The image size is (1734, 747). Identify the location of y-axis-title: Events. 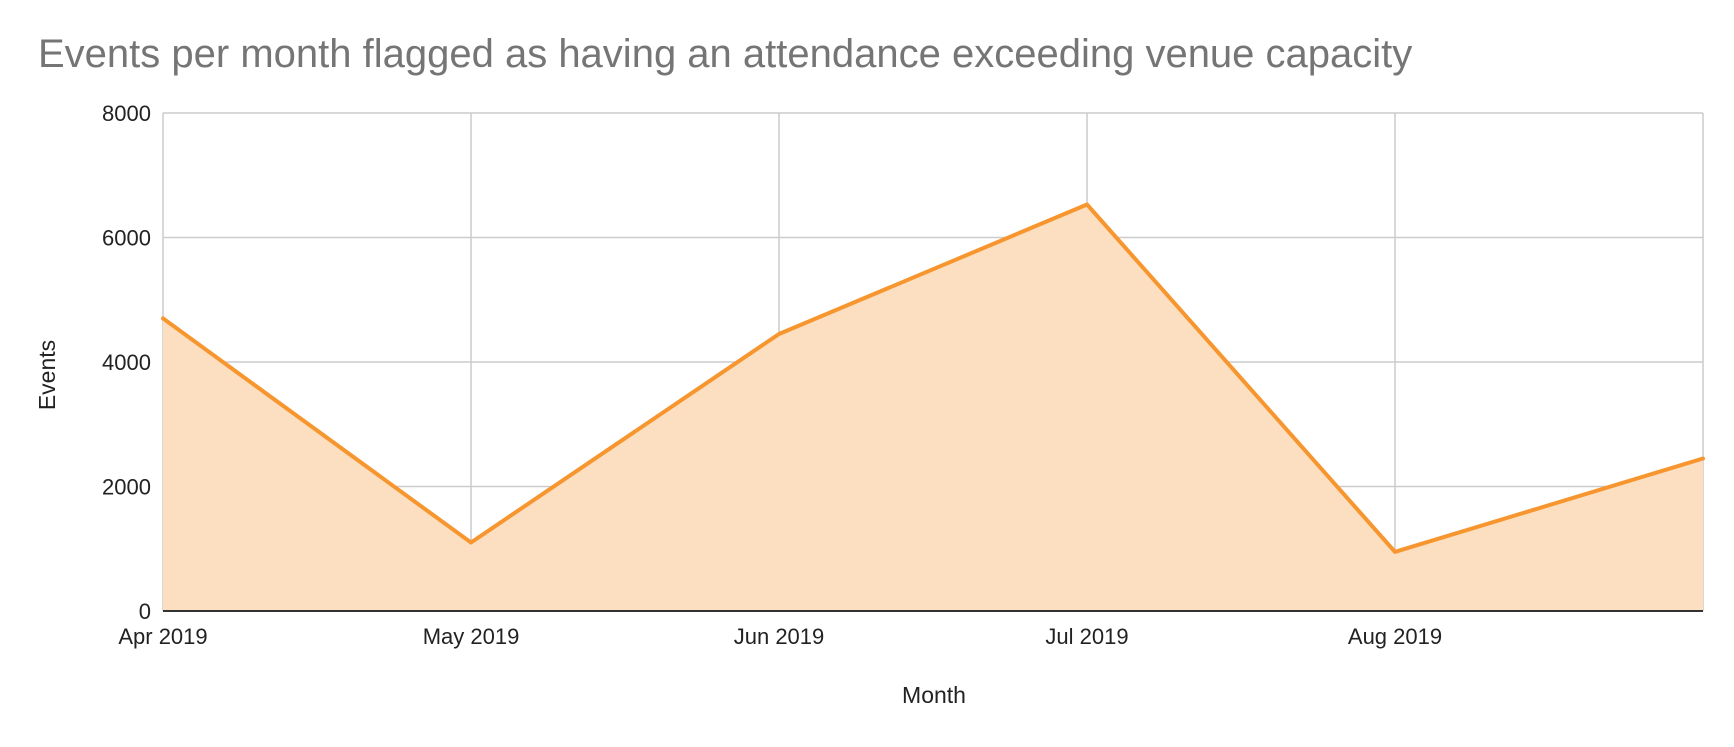
(47, 375).